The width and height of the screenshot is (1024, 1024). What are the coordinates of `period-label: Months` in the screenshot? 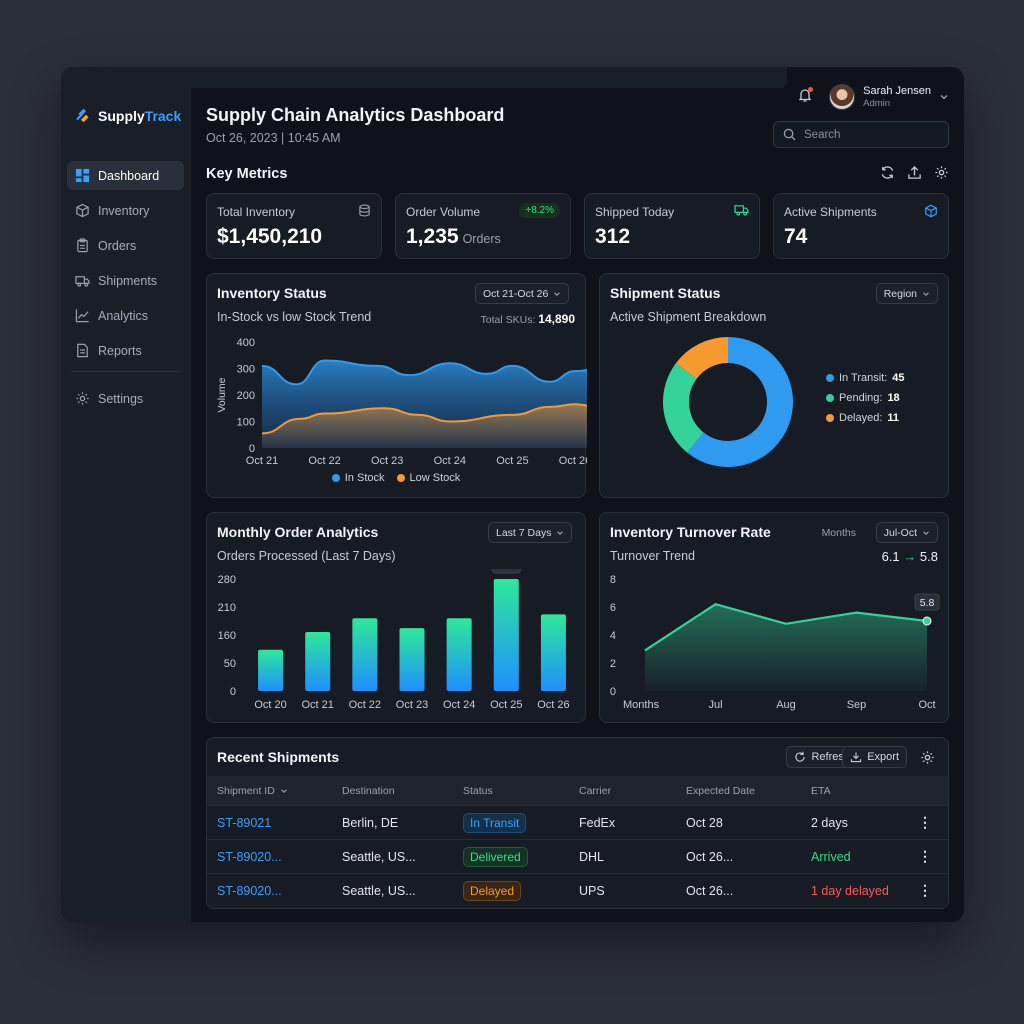 It's located at (838, 533).